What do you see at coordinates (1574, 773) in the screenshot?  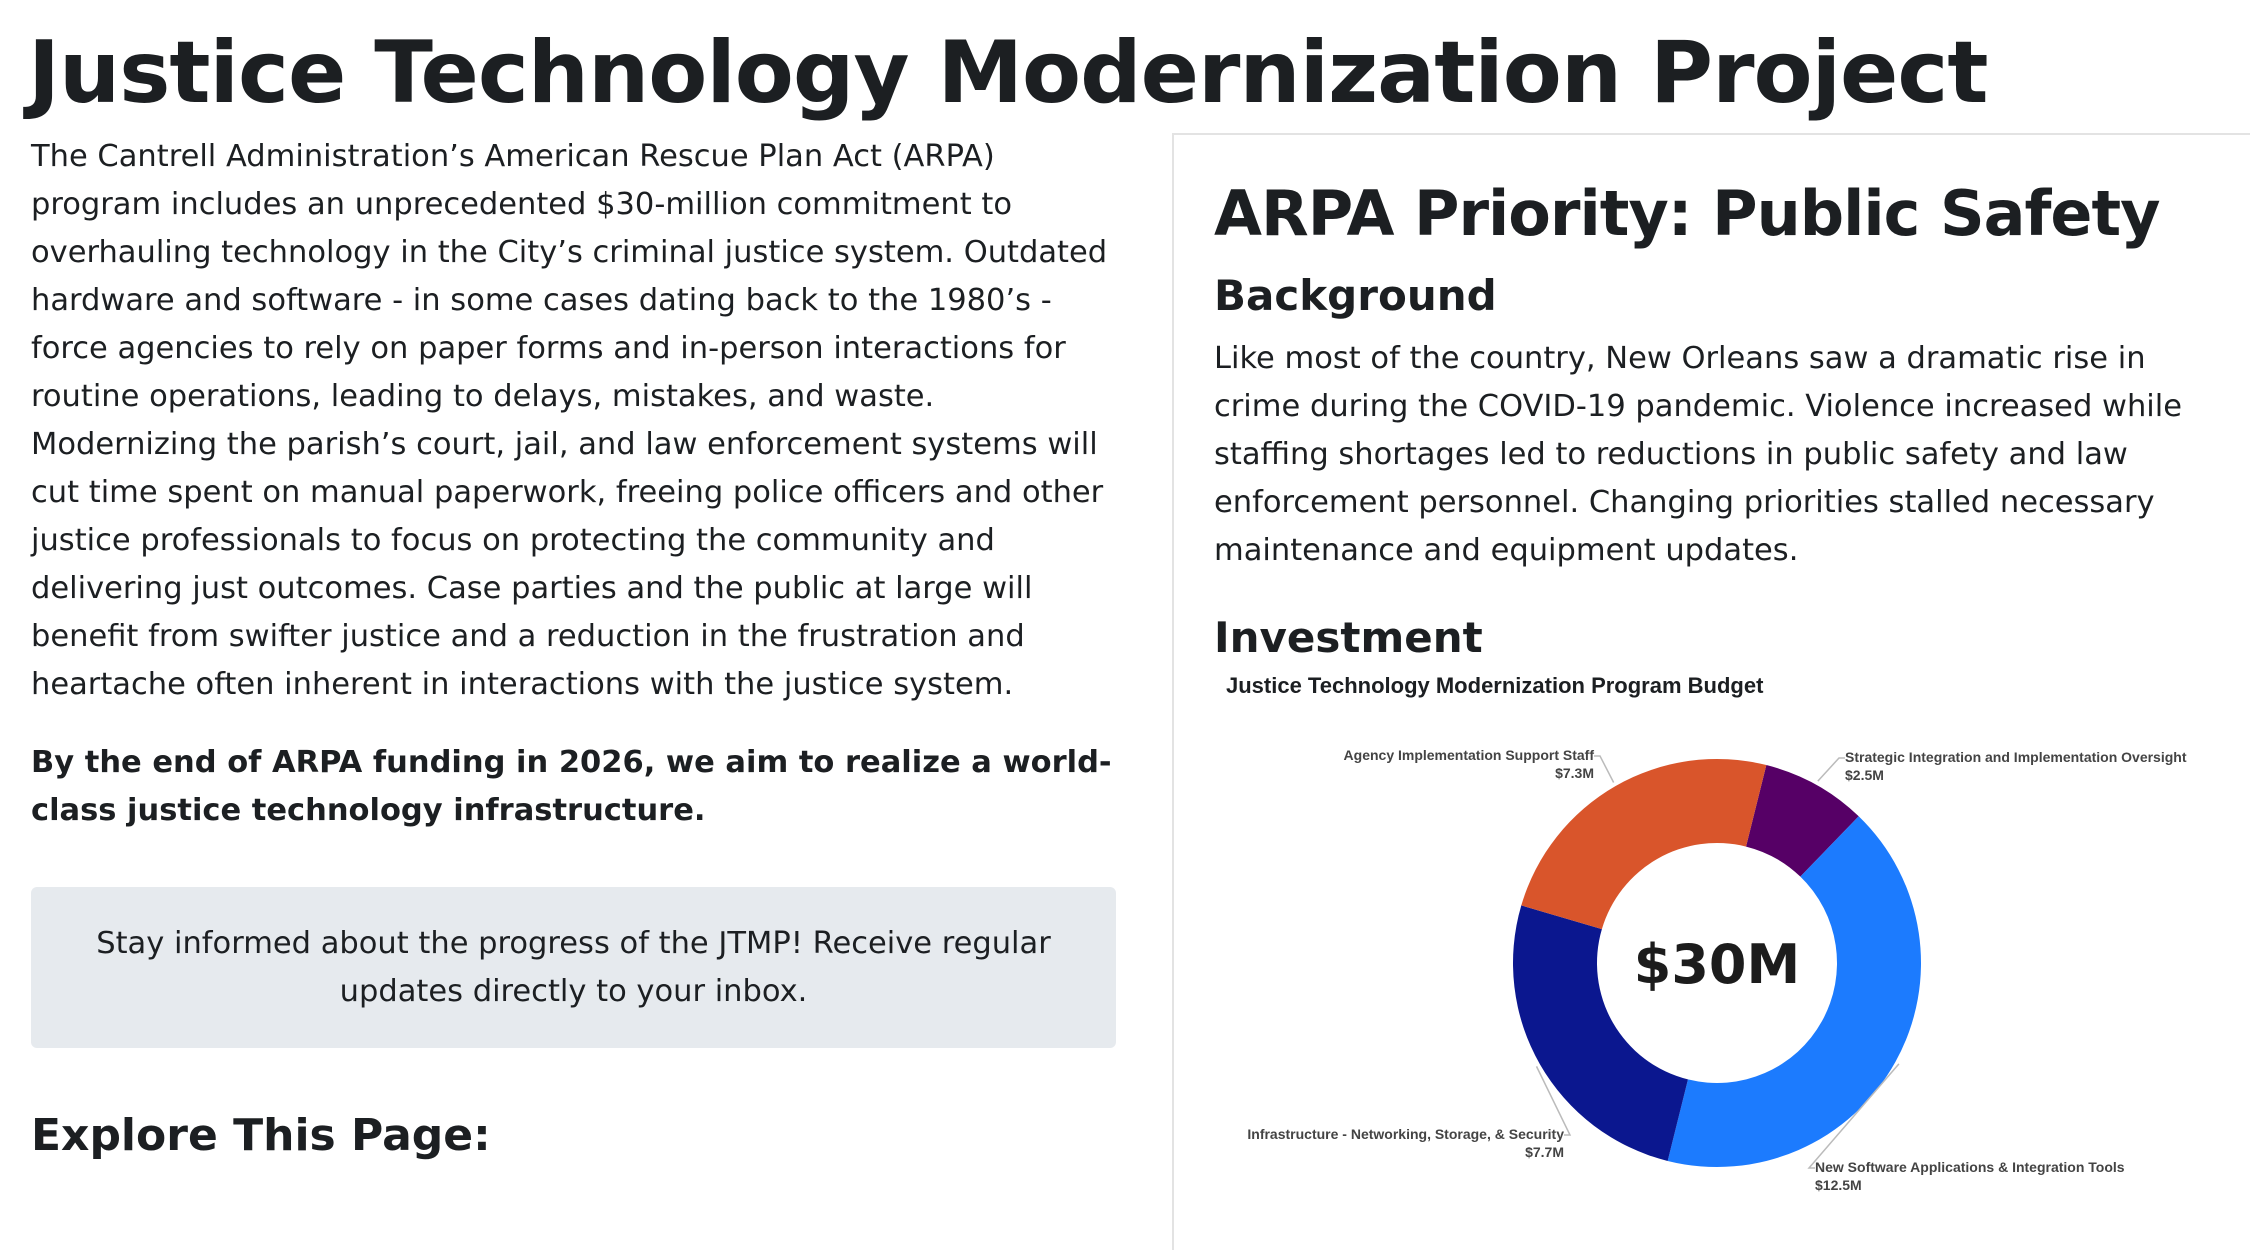 I see `slice-value-label: $7.3M` at bounding box center [1574, 773].